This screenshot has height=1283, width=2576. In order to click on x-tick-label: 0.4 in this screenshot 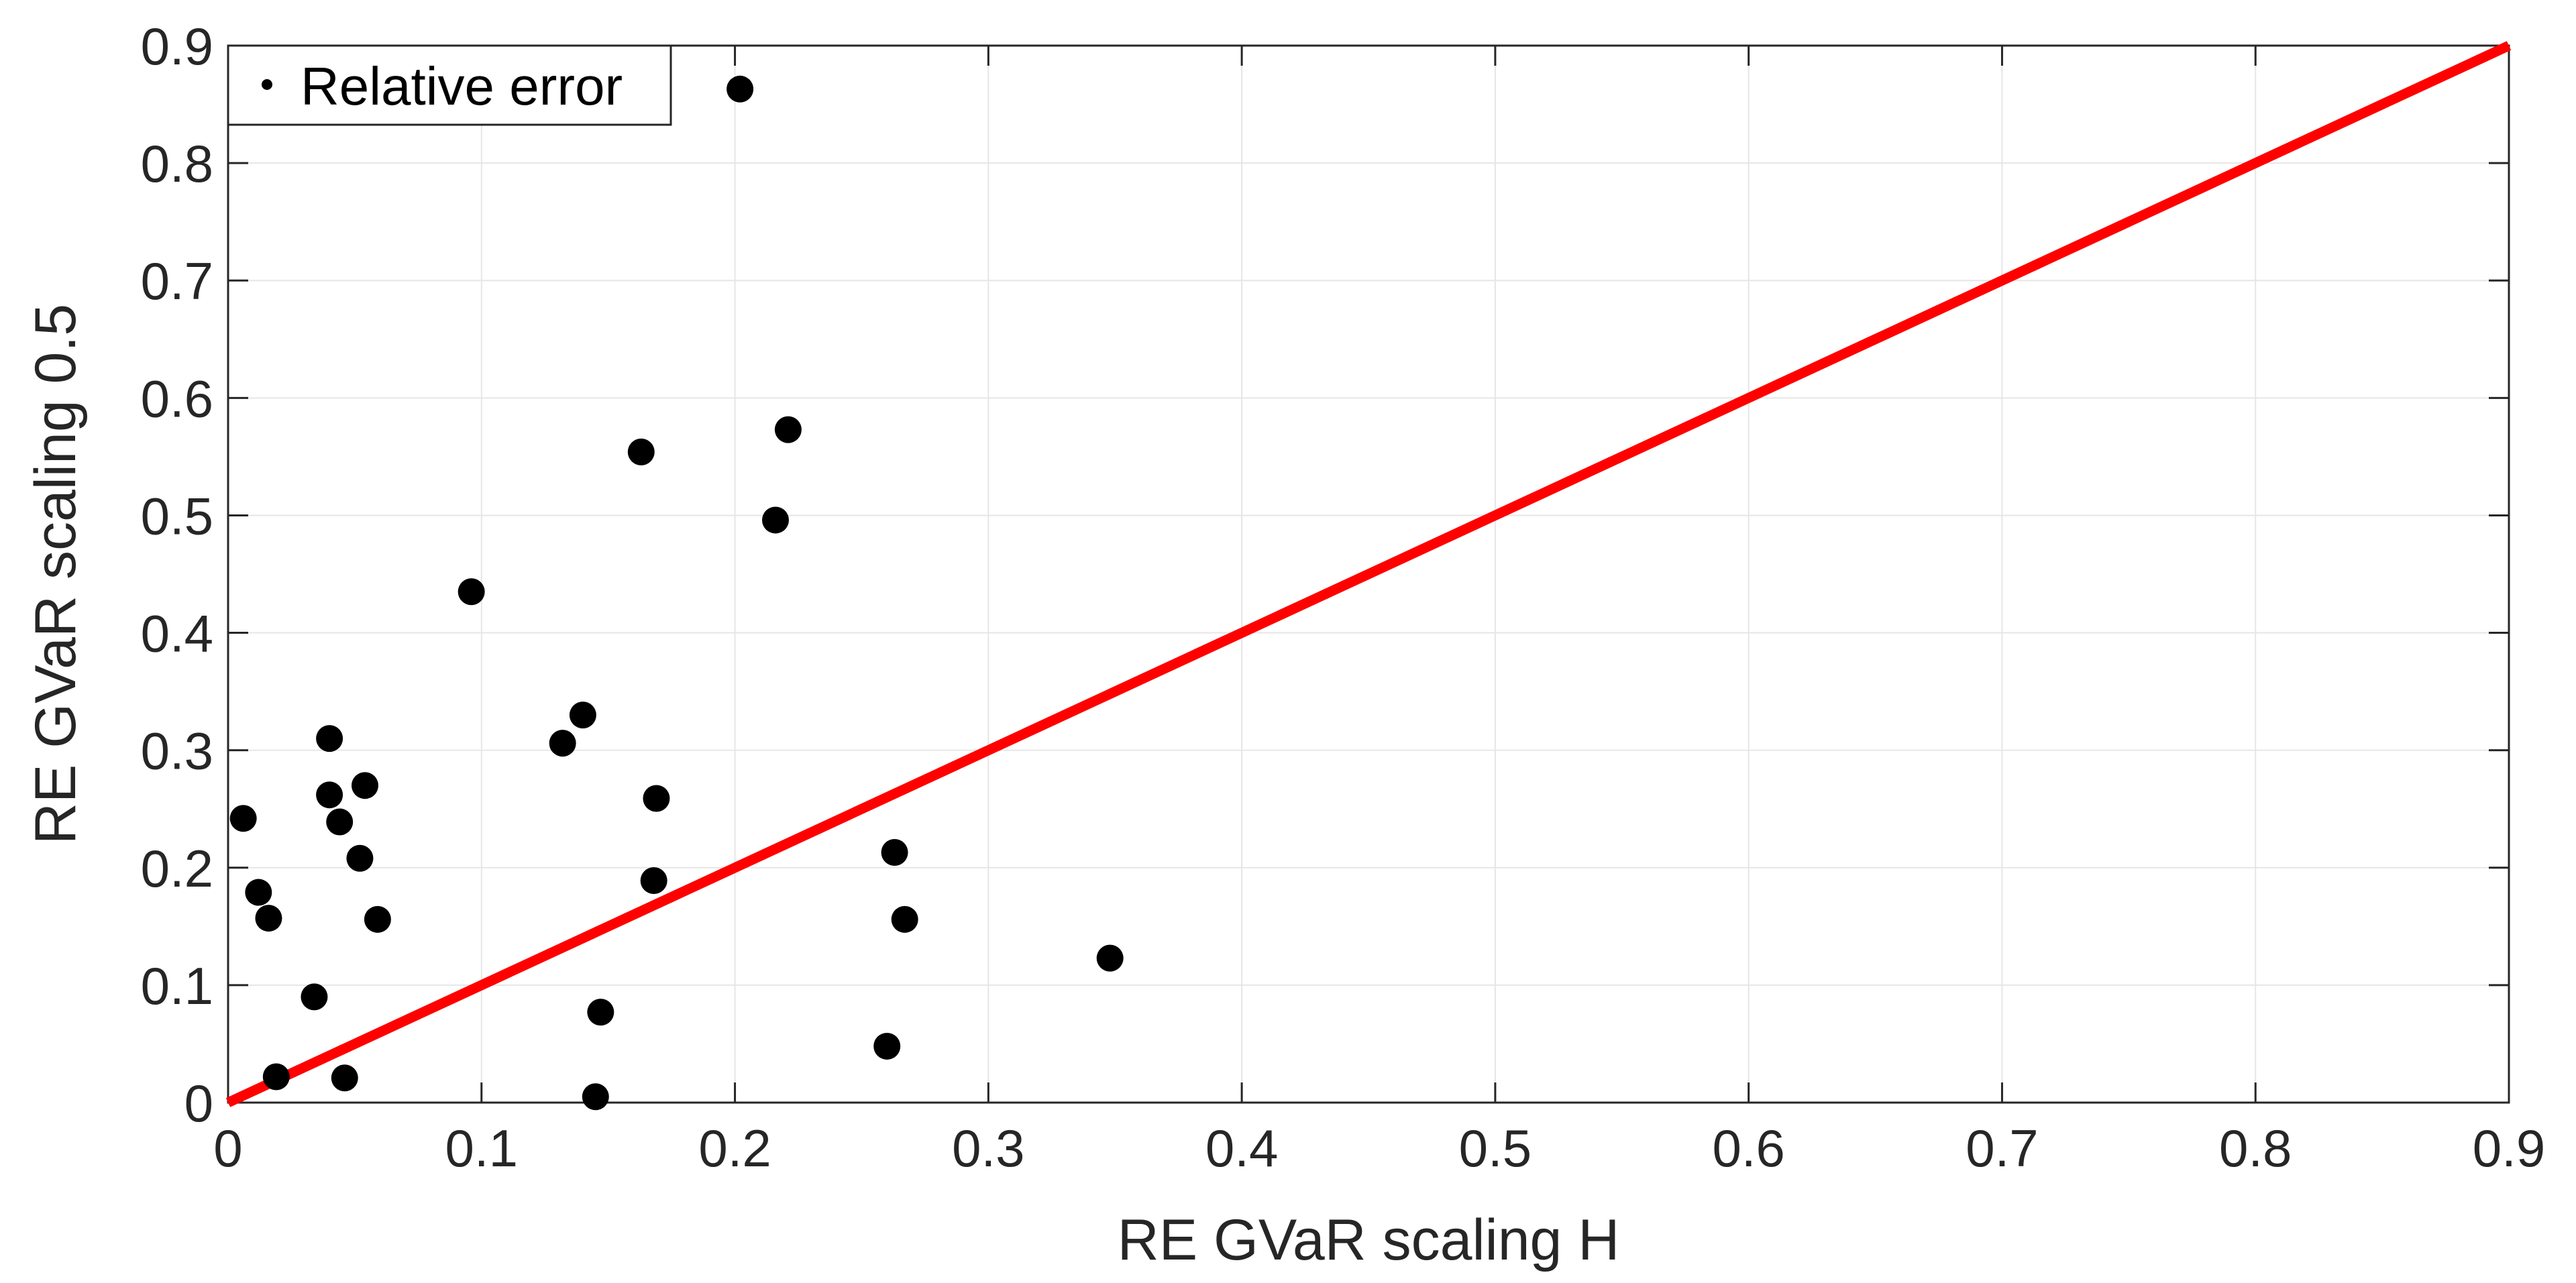, I will do `click(1241, 1149)`.